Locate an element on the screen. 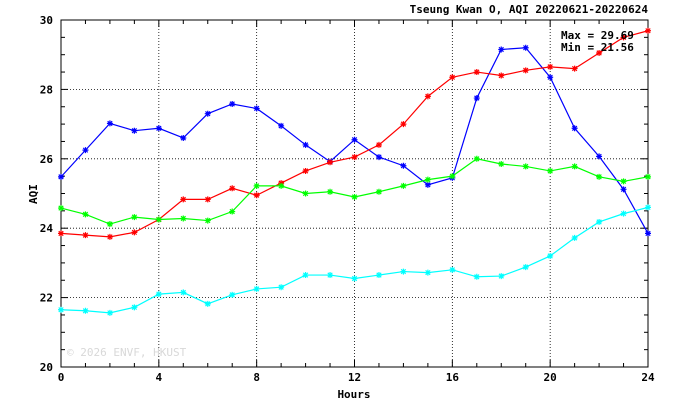  y-tick-label: 28 is located at coordinates (46, 89).